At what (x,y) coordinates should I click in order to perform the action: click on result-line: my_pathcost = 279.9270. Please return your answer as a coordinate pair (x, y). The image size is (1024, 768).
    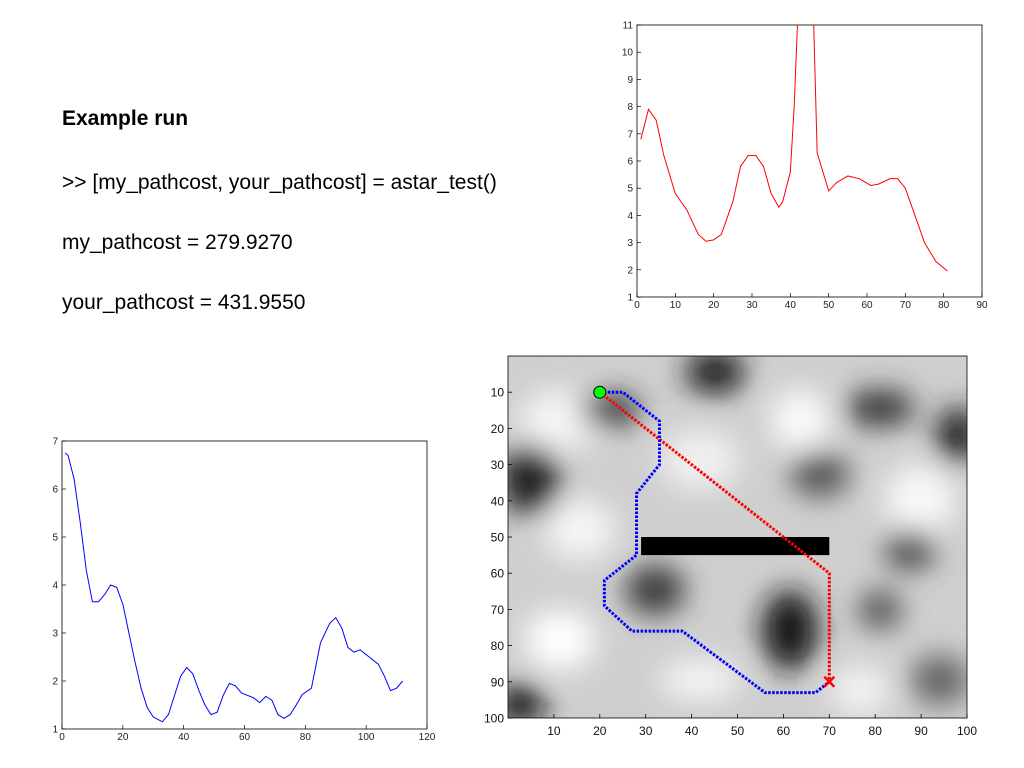
    Looking at the image, I should click on (177, 242).